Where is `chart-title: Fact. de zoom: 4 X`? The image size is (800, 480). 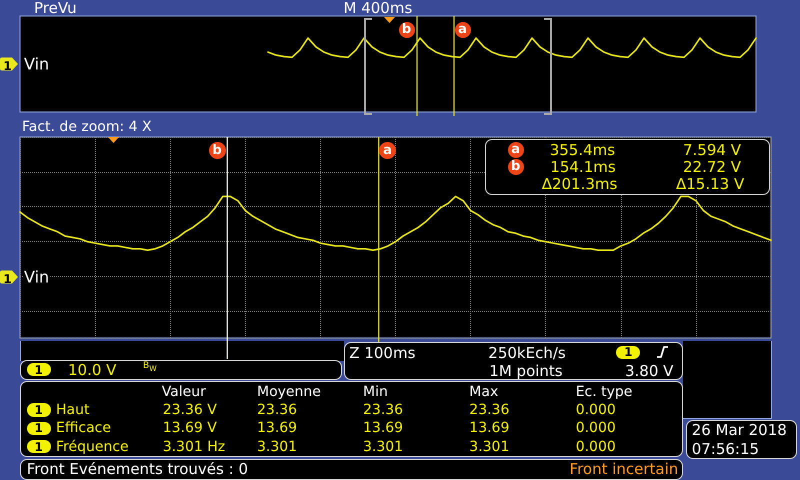 chart-title: Fact. de zoom: 4 X is located at coordinates (87, 127).